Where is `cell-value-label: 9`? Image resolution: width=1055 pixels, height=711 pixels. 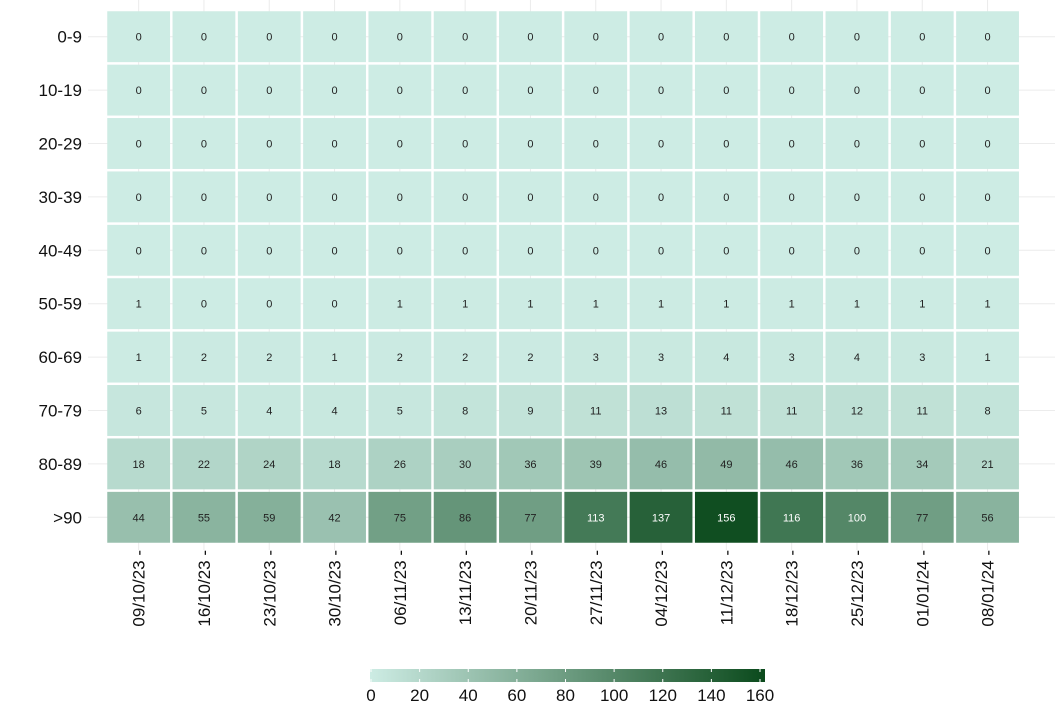 cell-value-label: 9 is located at coordinates (530, 412).